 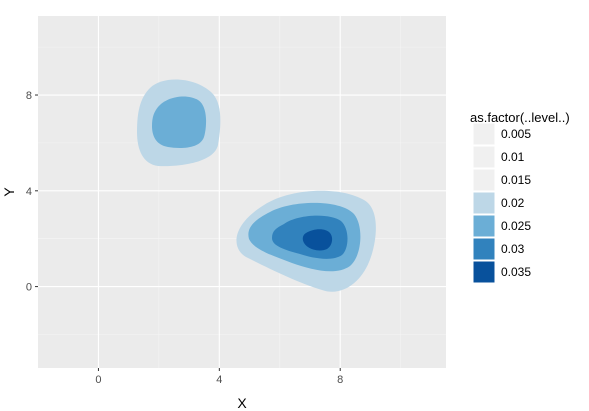 I want to click on x-tick-label: 8, so click(x=340, y=380).